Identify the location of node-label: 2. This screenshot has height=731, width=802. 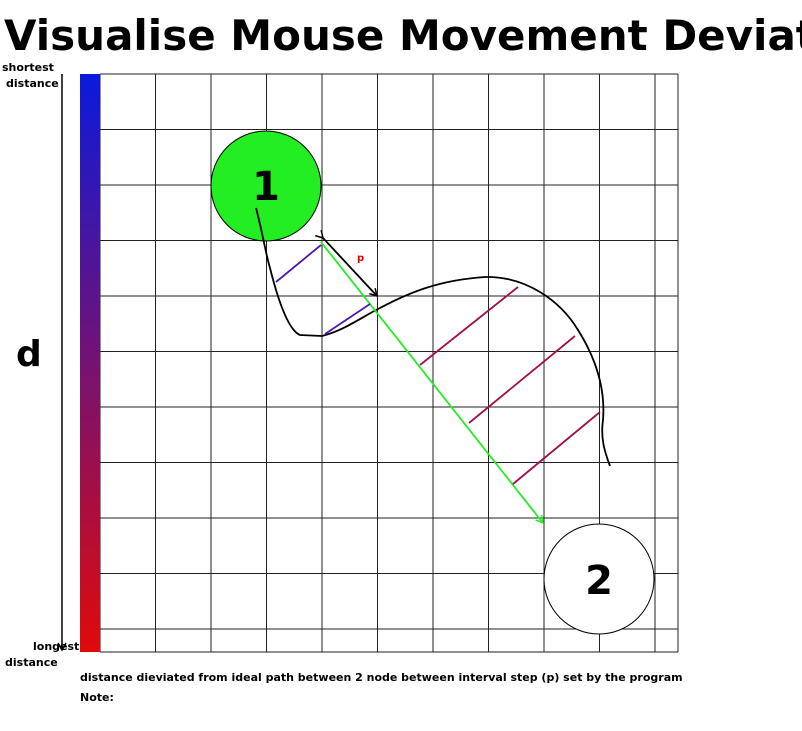
(599, 581).